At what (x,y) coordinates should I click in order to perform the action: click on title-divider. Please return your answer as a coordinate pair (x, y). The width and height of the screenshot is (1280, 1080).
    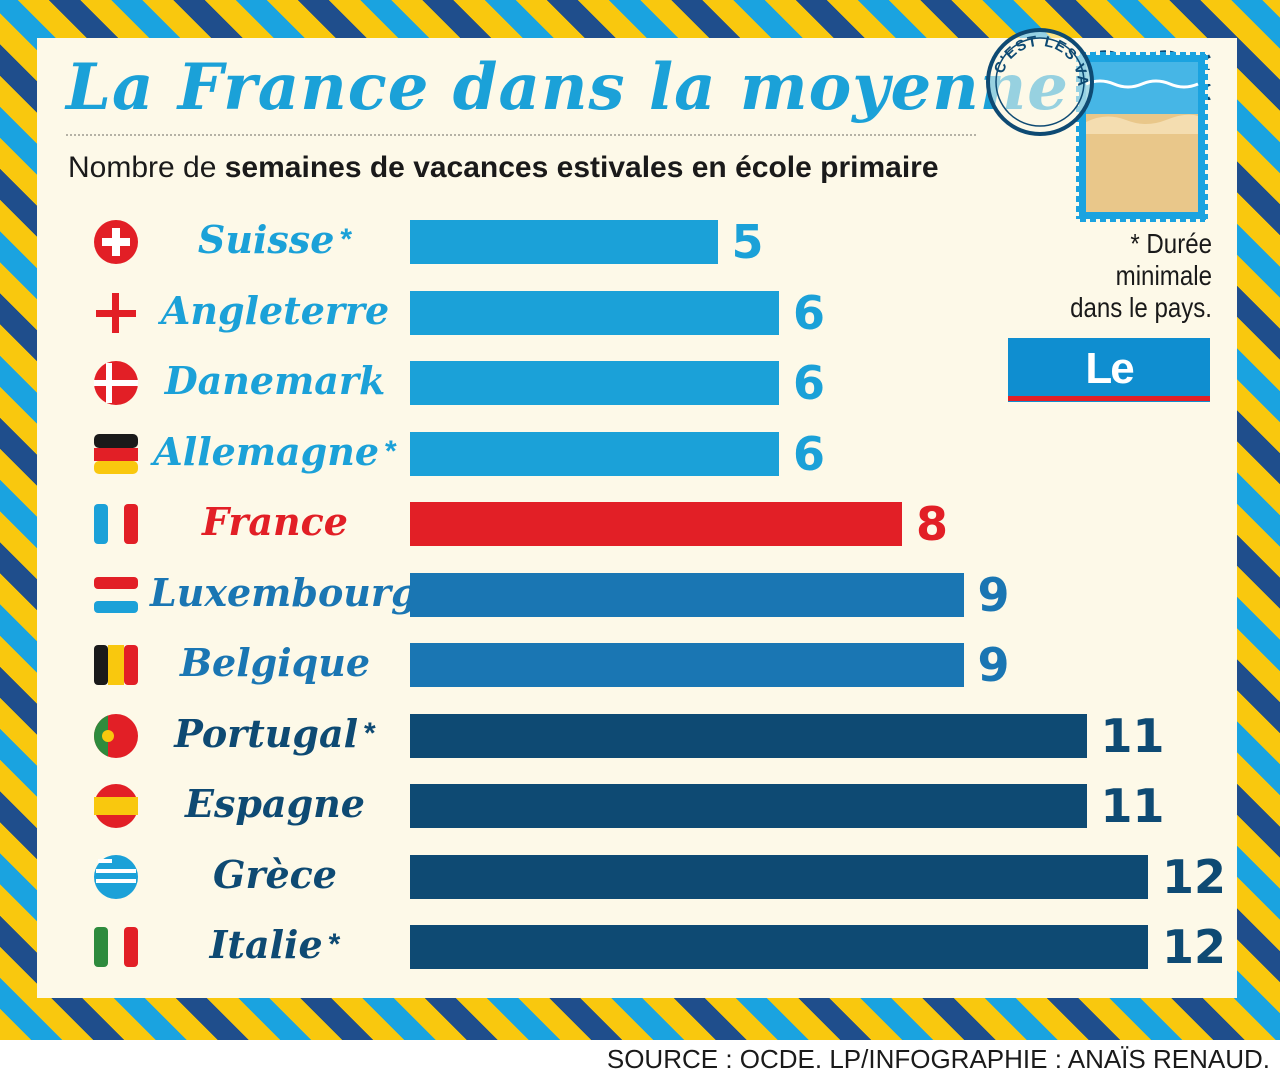
    Looking at the image, I should click on (521, 135).